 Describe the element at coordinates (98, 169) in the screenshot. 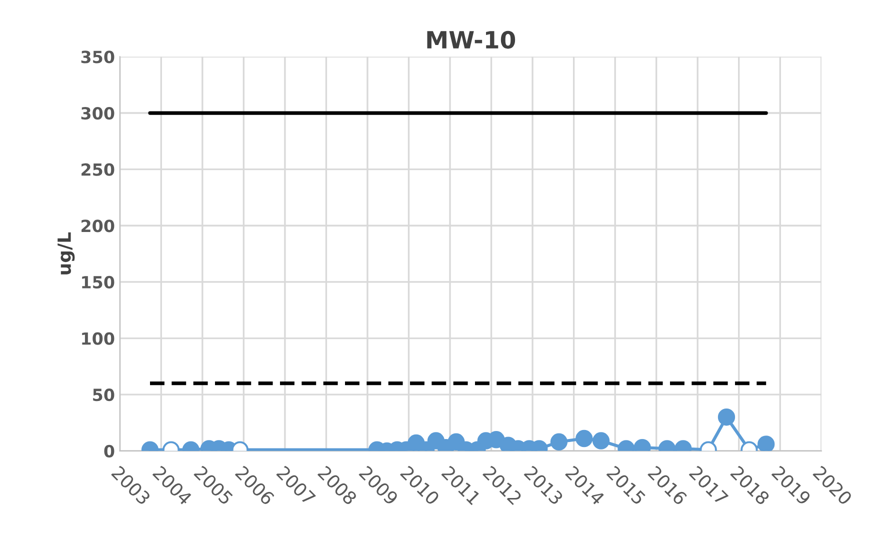

I see `y-tick-label: 250` at that location.